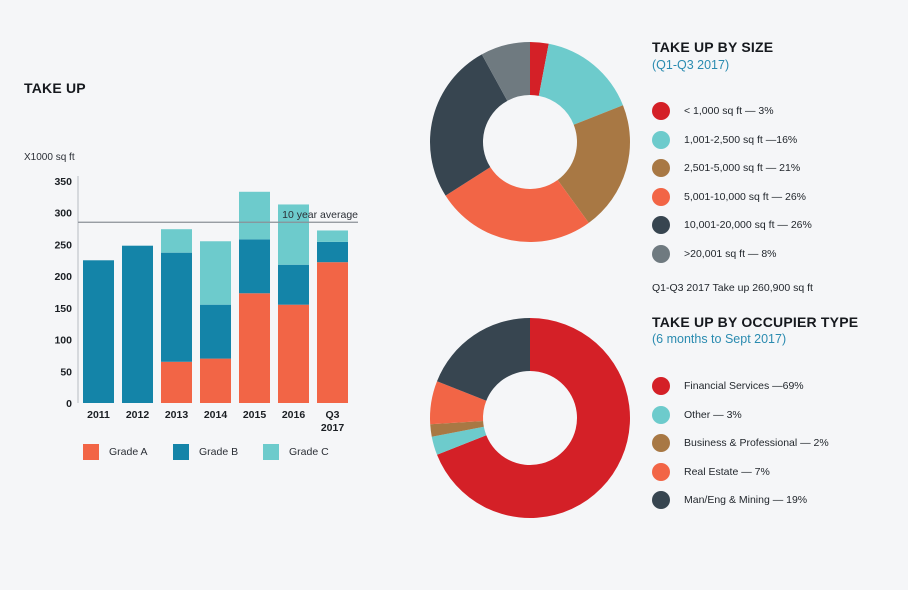  I want to click on legend-label: < 1,000 sq ft — 3%, so click(729, 111).